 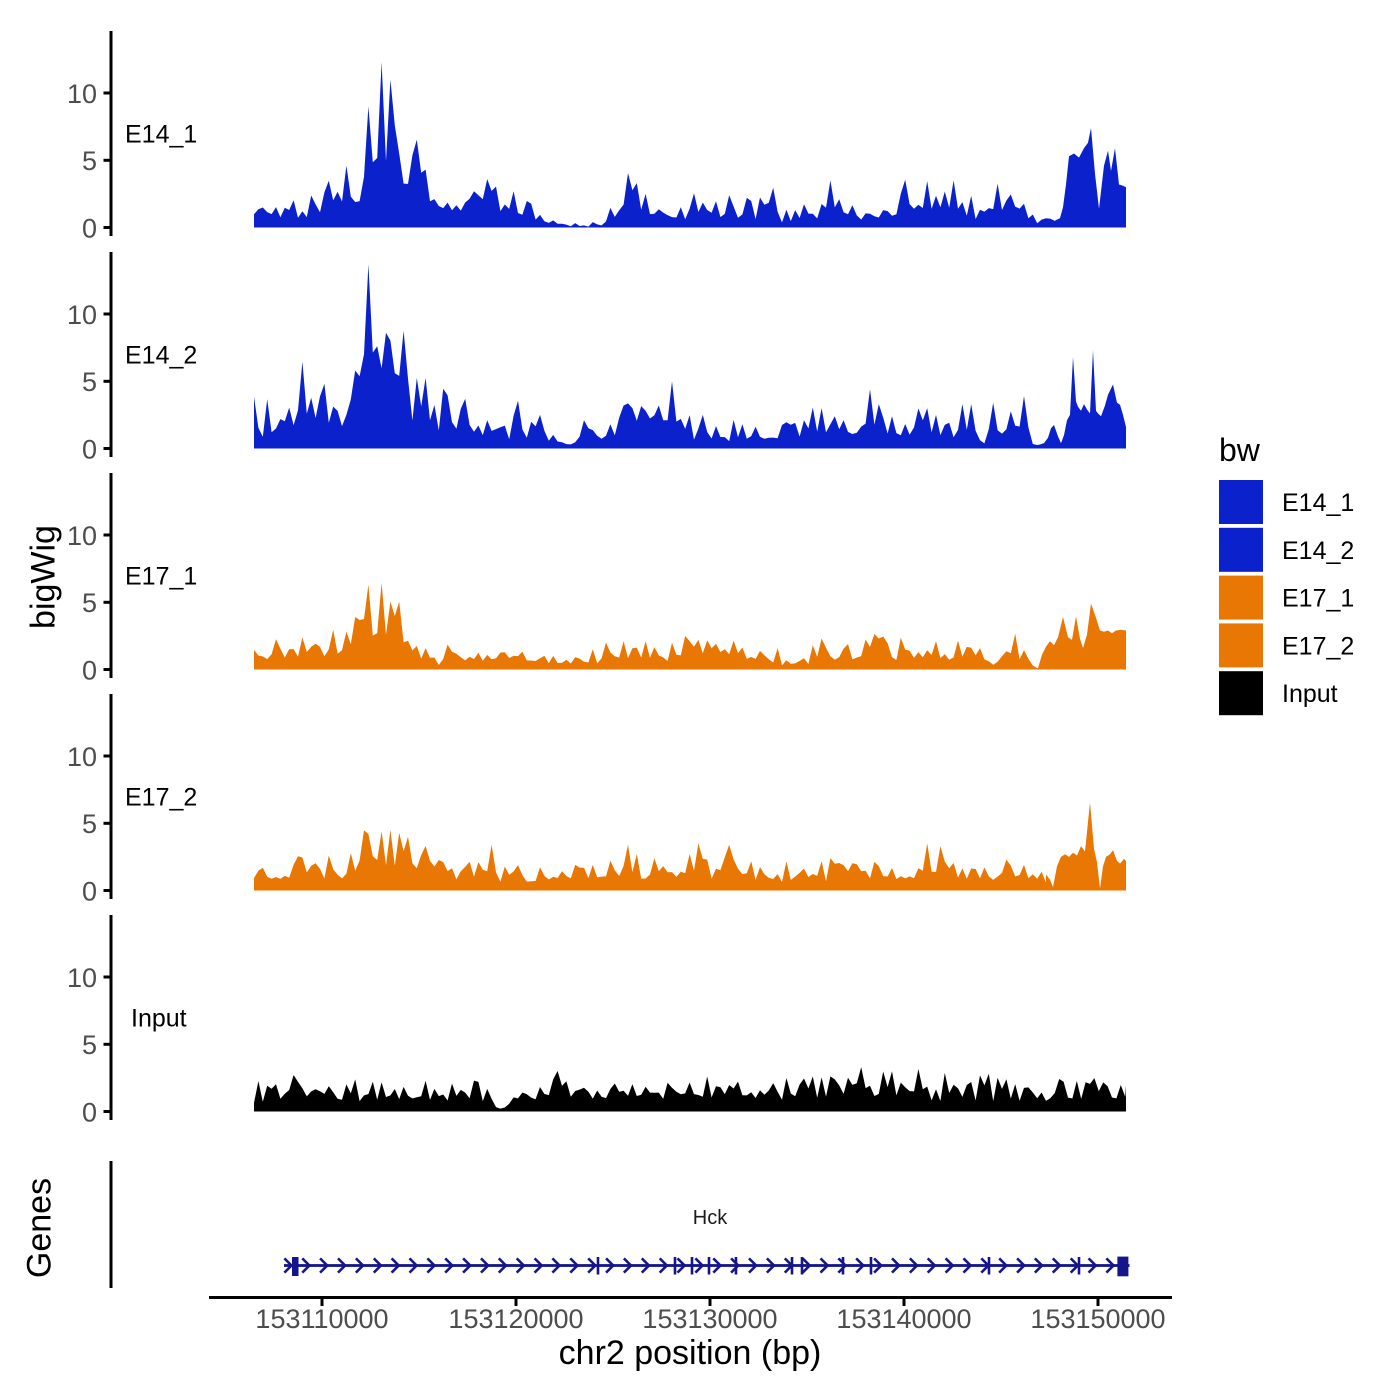 What do you see at coordinates (709, 1319) in the screenshot?
I see `svg-text: 153130000` at bounding box center [709, 1319].